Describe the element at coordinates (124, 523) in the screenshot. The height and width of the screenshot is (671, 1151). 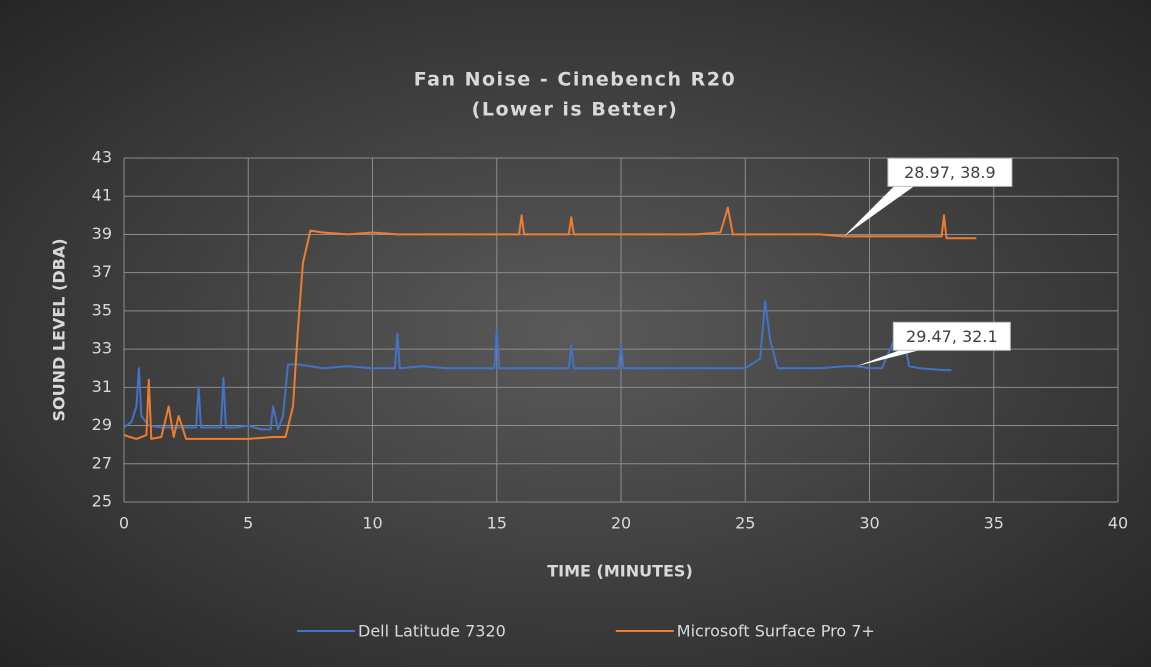
I see `x-tick-label: 0` at that location.